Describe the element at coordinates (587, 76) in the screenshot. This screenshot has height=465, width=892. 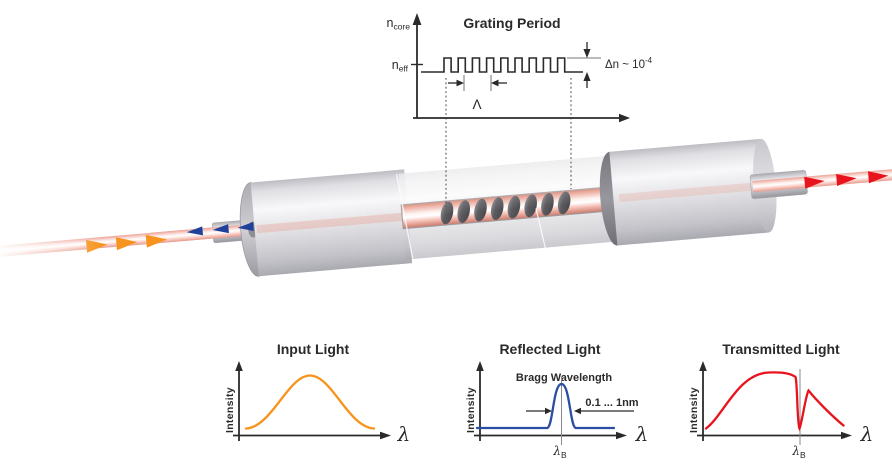
I see `delta-arrow-up` at that location.